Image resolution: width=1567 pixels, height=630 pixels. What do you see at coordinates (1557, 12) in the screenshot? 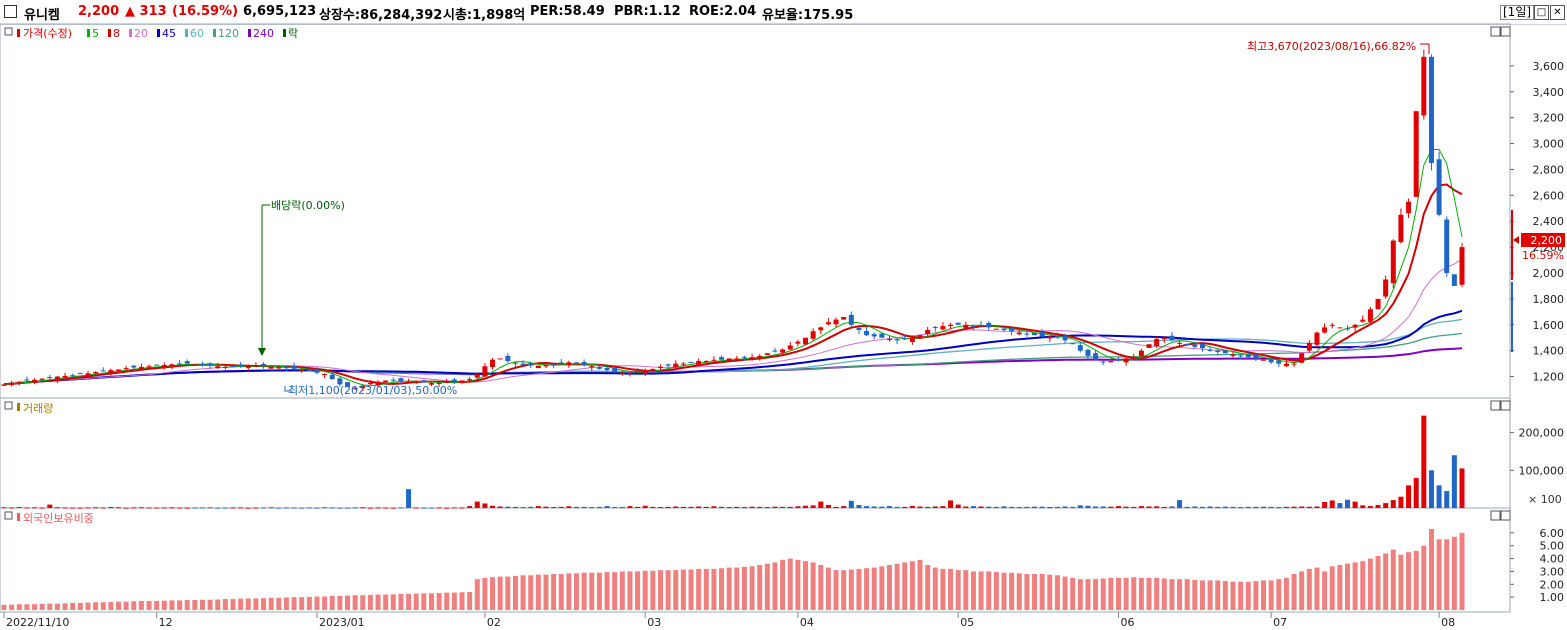
I see `close-icon: ✕` at bounding box center [1557, 12].